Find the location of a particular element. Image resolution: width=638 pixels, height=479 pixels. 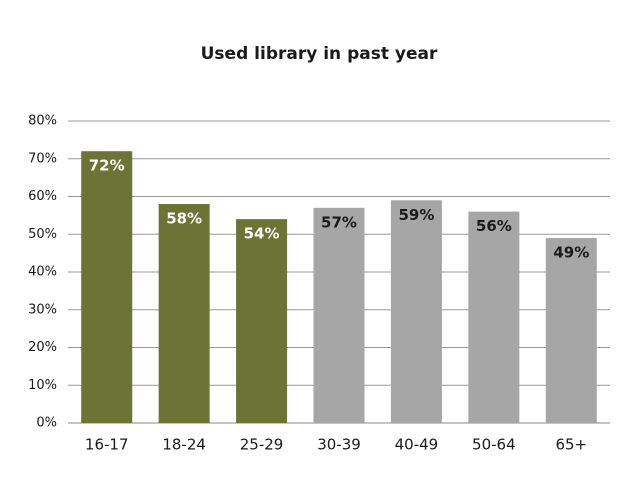

chart-title: Used library in past year is located at coordinates (319, 54).